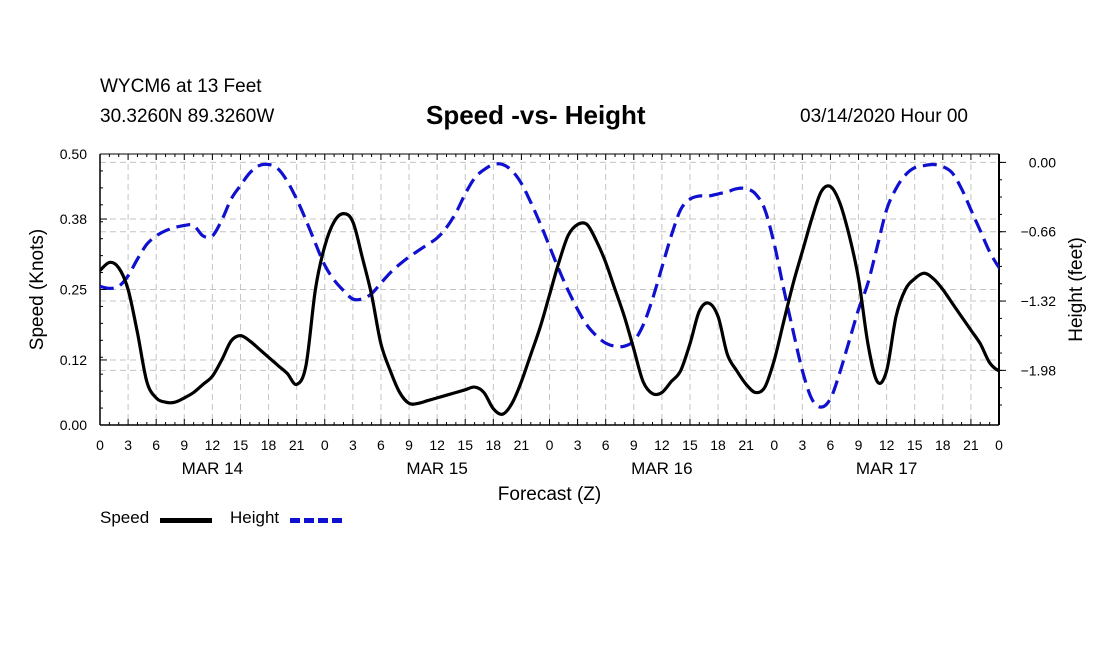 This screenshot has width=1100, height=650. Describe the element at coordinates (884, 116) in the screenshot. I see `forecast-datetime: 03/14/2020 Hour 00` at that location.